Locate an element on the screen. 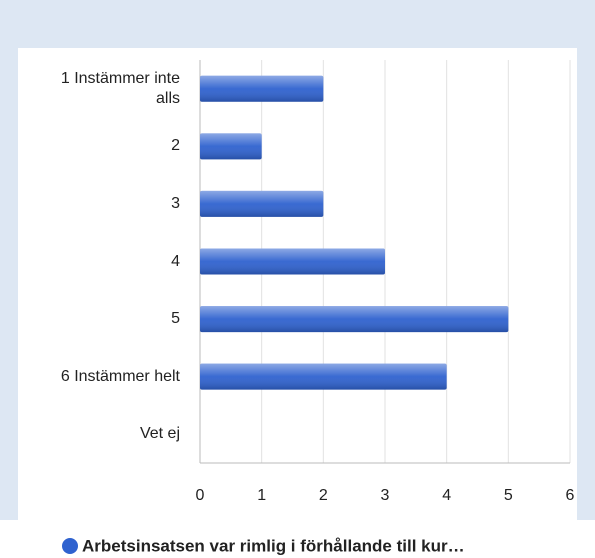 Image resolution: width=595 pixels, height=558 pixels. x-tick-label: 5 is located at coordinates (508, 495).